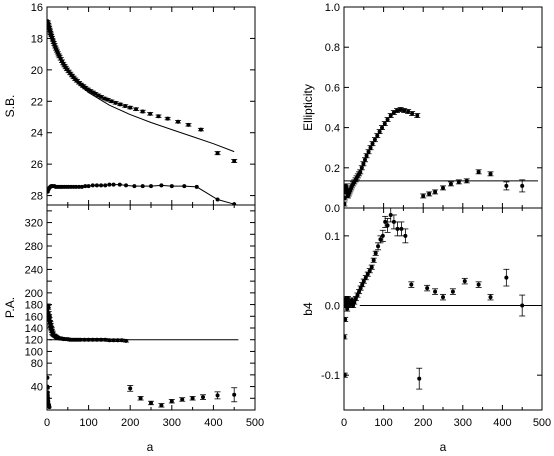 The width and height of the screenshot is (554, 456). I want to click on sb-y-tick-label: 22, so click(37, 102).